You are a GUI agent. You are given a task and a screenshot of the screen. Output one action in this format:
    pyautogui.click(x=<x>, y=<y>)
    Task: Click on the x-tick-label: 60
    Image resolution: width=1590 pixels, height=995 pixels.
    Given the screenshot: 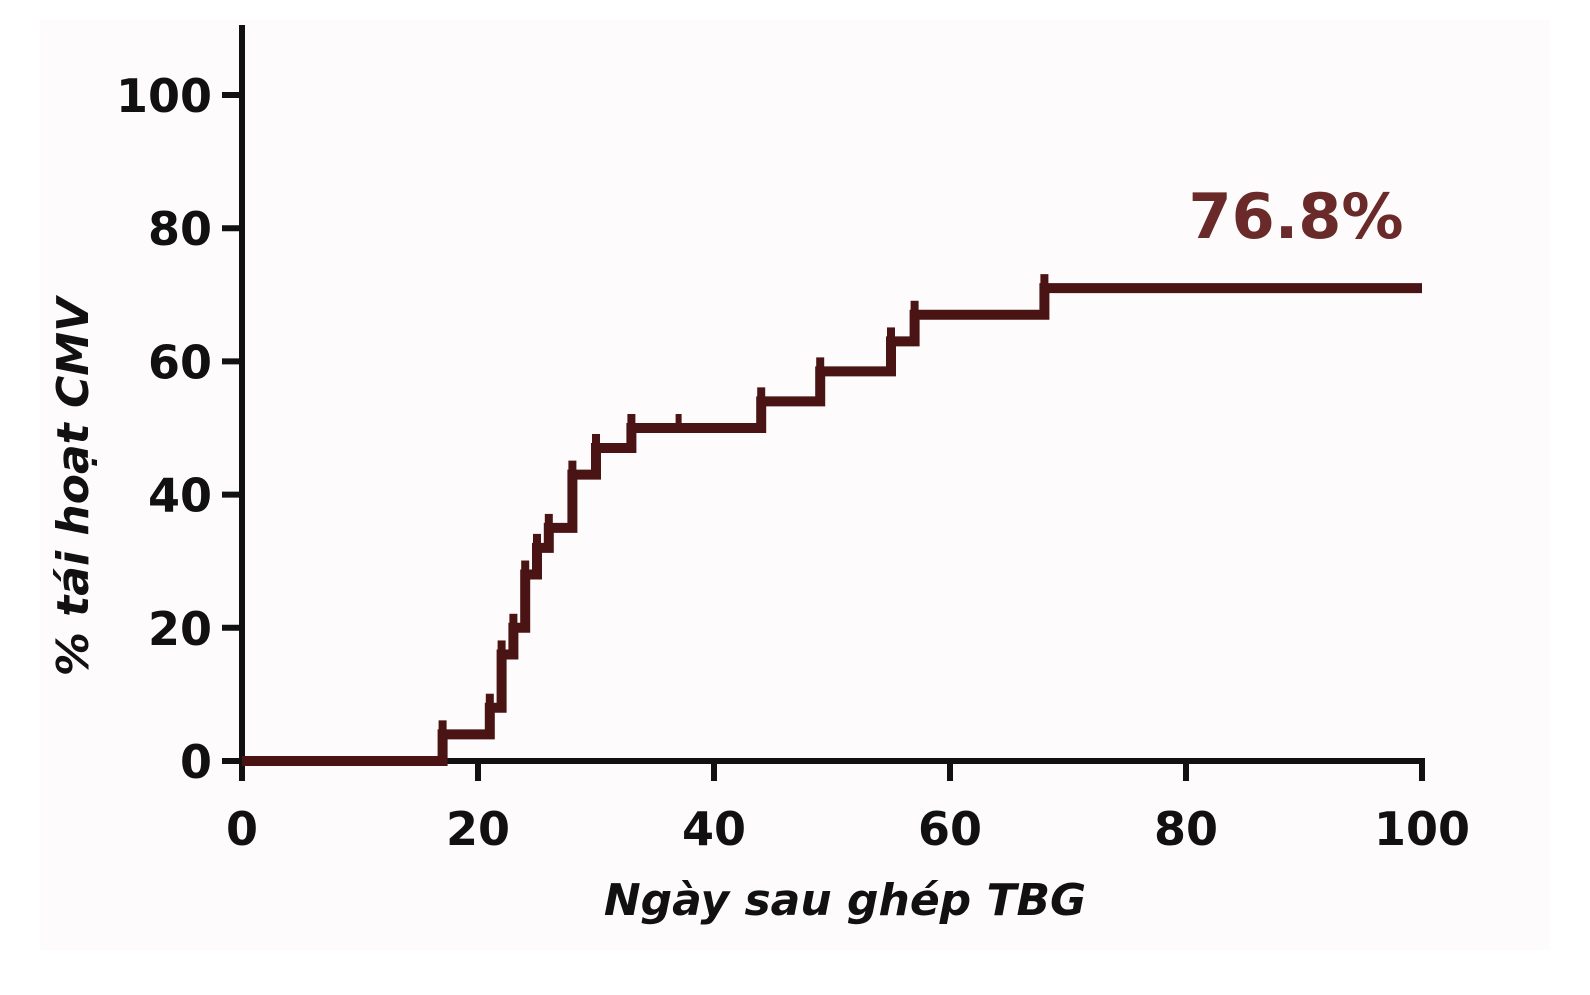 What is the action you would take?
    pyautogui.click(x=950, y=829)
    